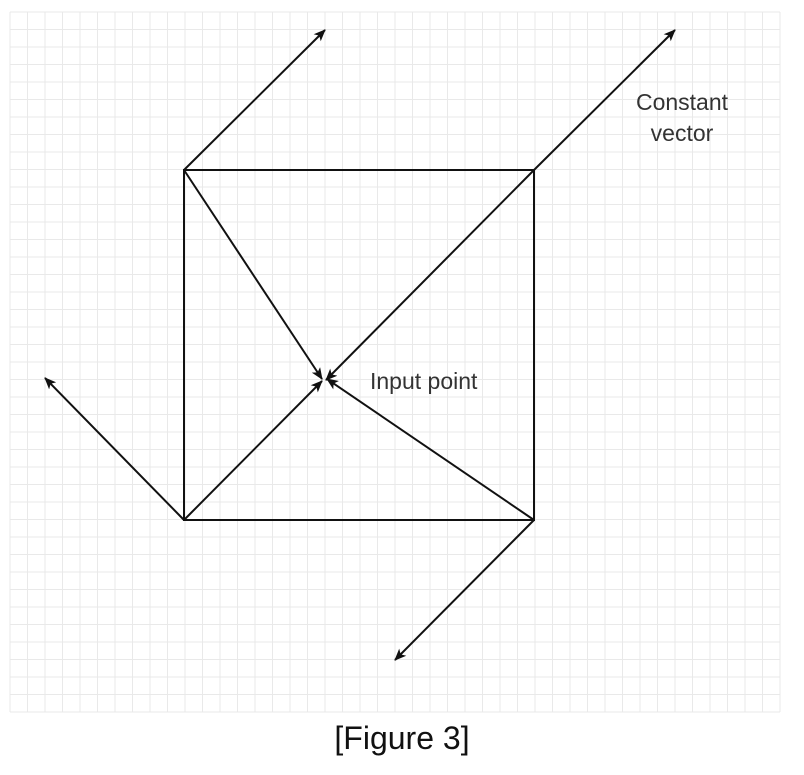 Image resolution: width=804 pixels, height=775 pixels. Describe the element at coordinates (253, 450) in the screenshot. I see `offset-vector-from-bottom-left` at that location.